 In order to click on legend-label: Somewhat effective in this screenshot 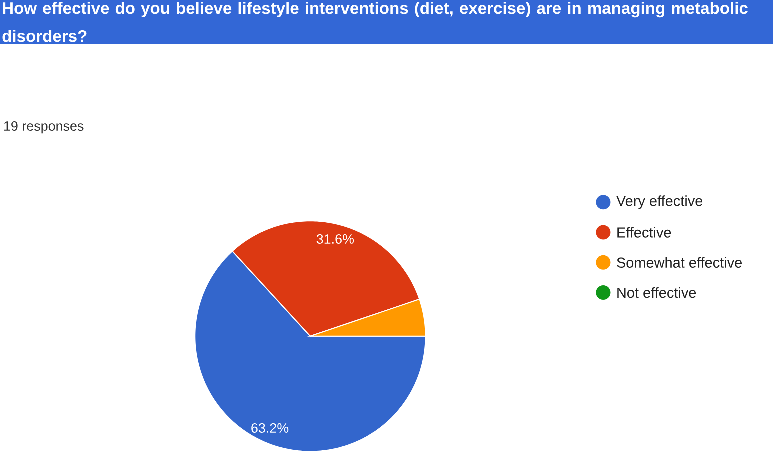, I will do `click(679, 262)`.